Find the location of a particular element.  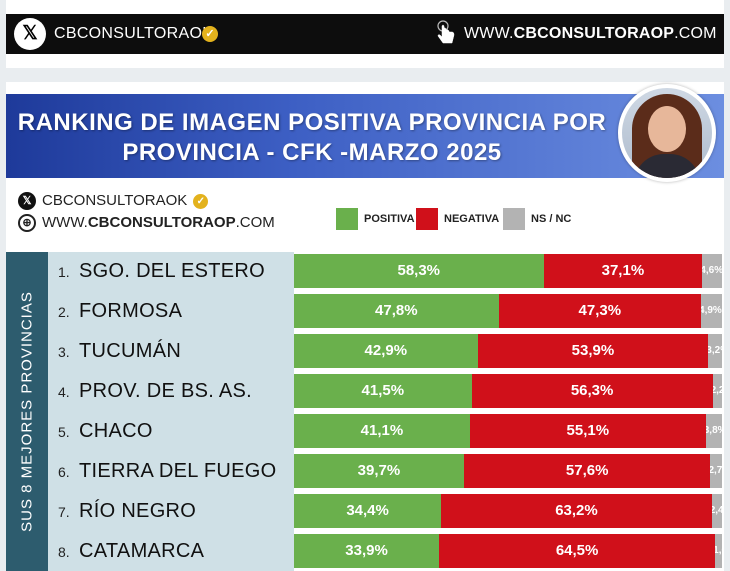

info-handle-row: 𝕏 CBCONSULTORAOK ✓ is located at coordinates (113, 201).